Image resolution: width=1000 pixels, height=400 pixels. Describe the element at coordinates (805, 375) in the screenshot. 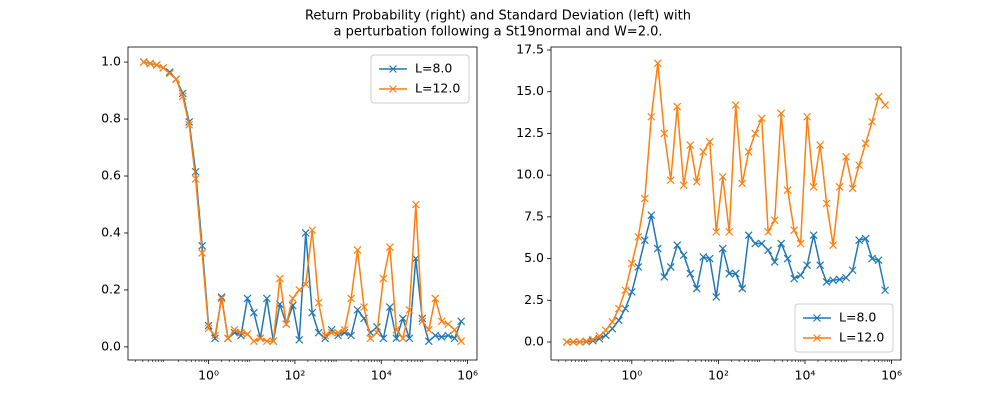

I see `x-tick-label: 10⁴` at that location.